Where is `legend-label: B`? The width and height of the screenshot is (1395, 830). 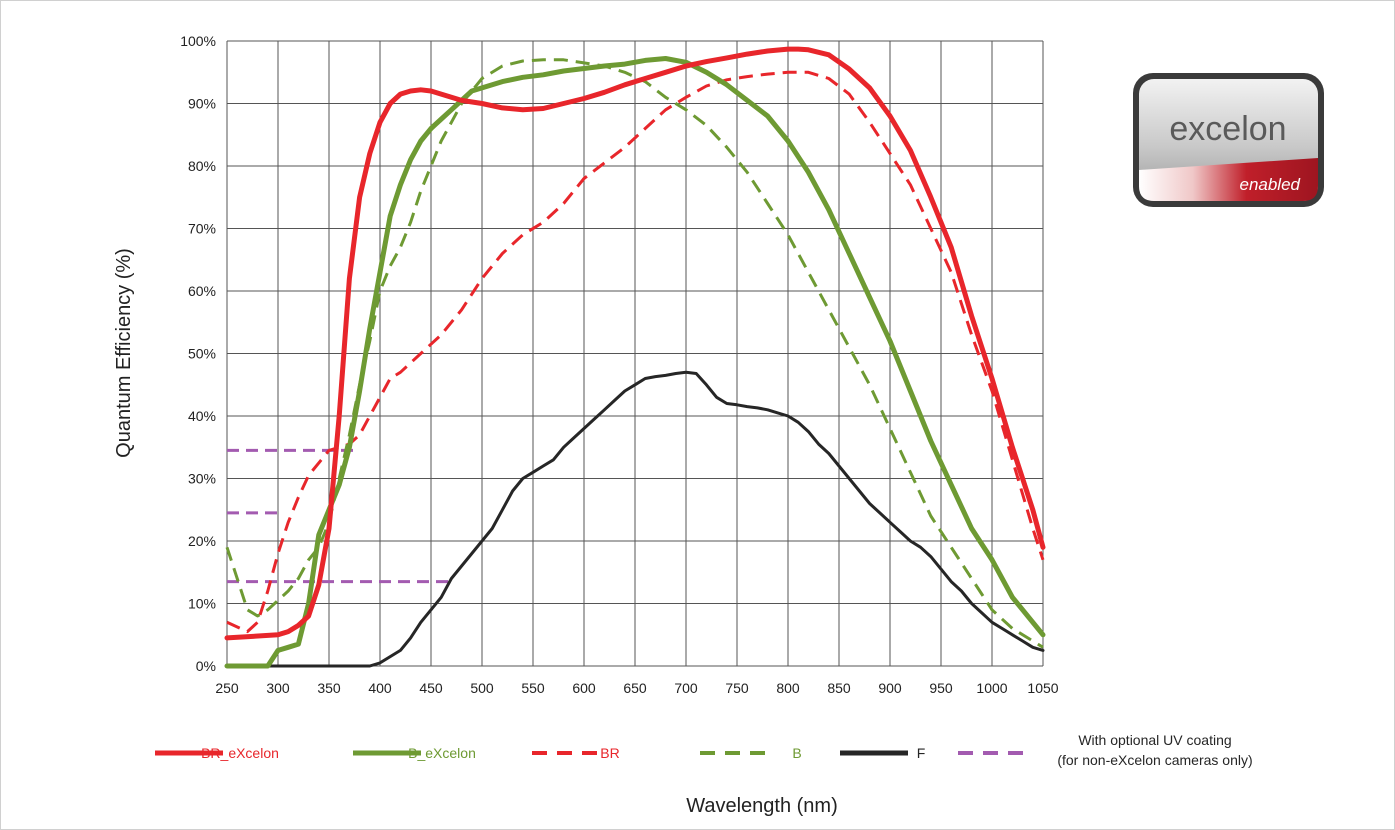
legend-label: B is located at coordinates (796, 753).